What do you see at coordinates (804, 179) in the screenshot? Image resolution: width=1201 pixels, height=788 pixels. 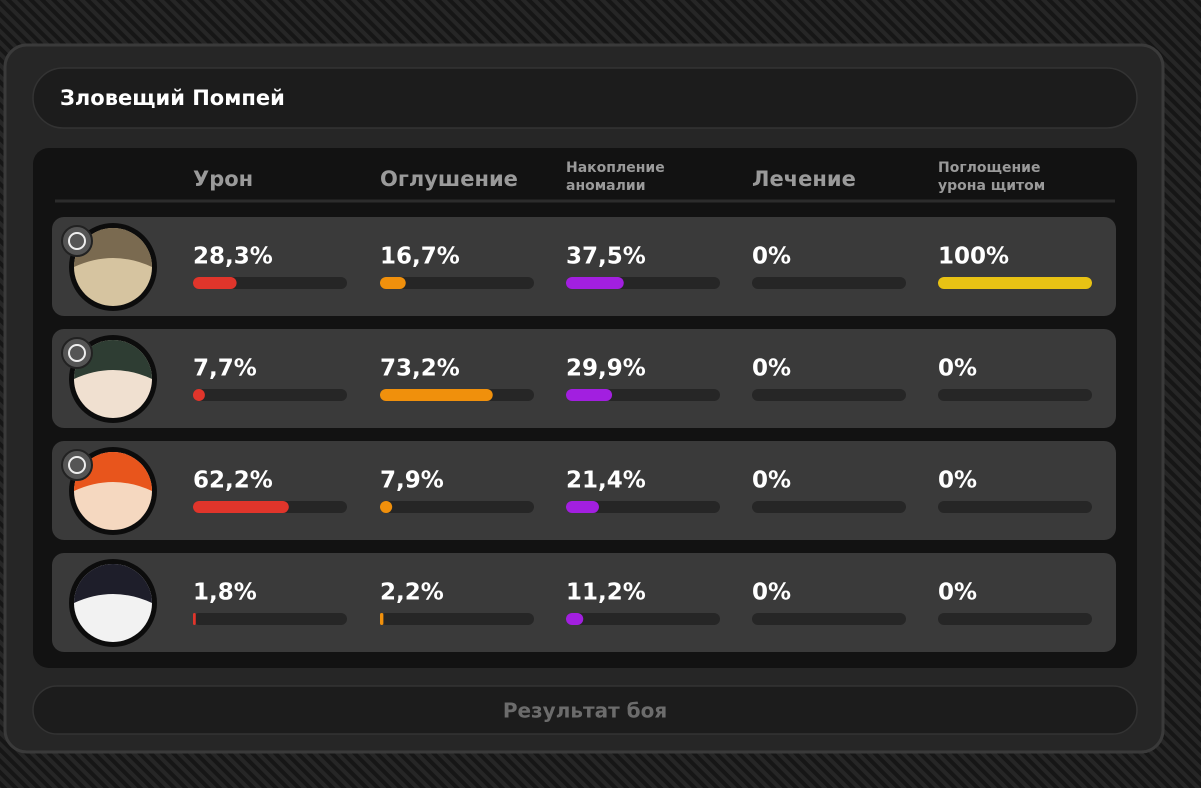 I see `column-header: Лечение` at bounding box center [804, 179].